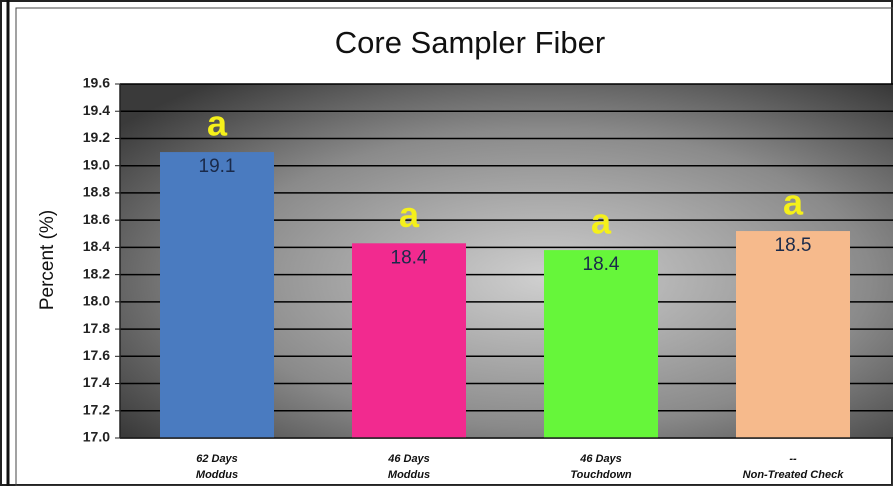  Describe the element at coordinates (96, 192) in the screenshot. I see `y-tick-label: 18.8` at that location.